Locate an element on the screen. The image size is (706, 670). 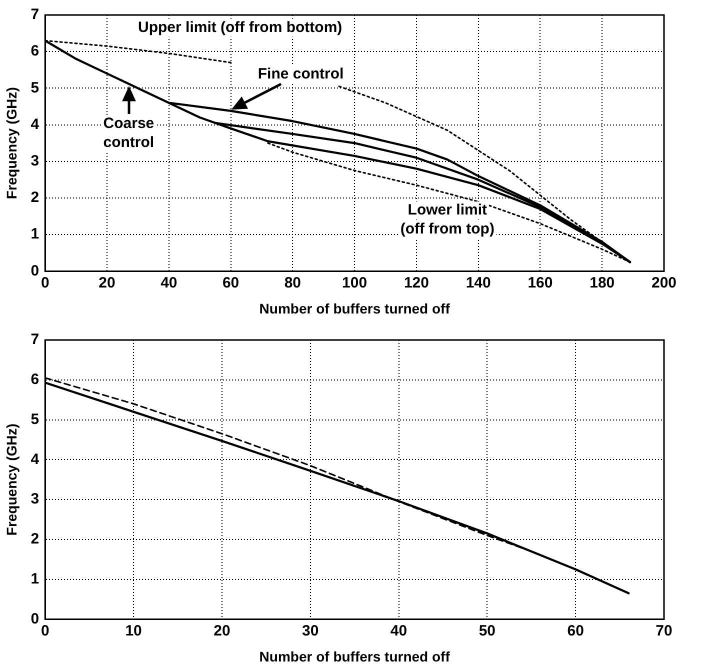
x-tick-label: 100 is located at coordinates (355, 283).